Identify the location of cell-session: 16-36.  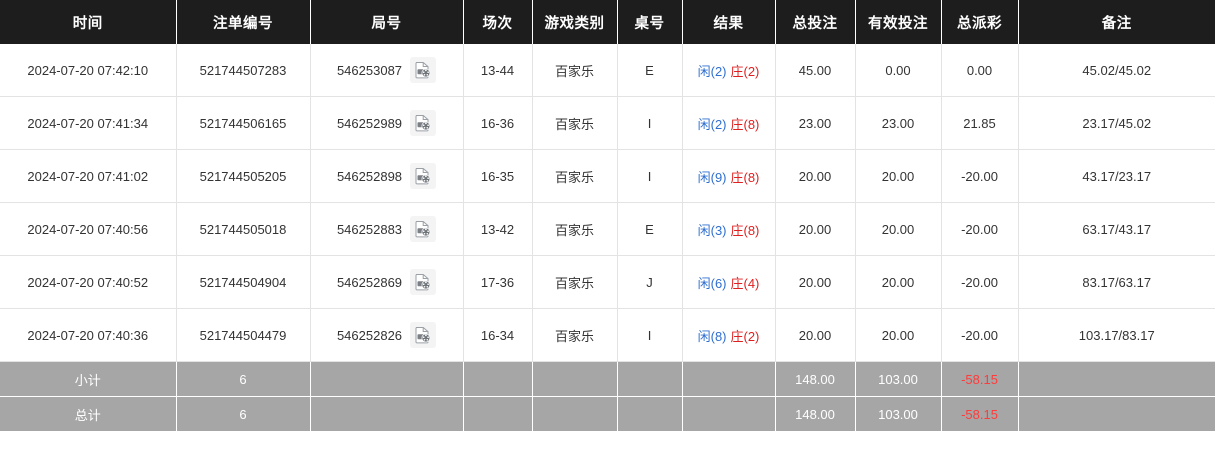
(498, 123).